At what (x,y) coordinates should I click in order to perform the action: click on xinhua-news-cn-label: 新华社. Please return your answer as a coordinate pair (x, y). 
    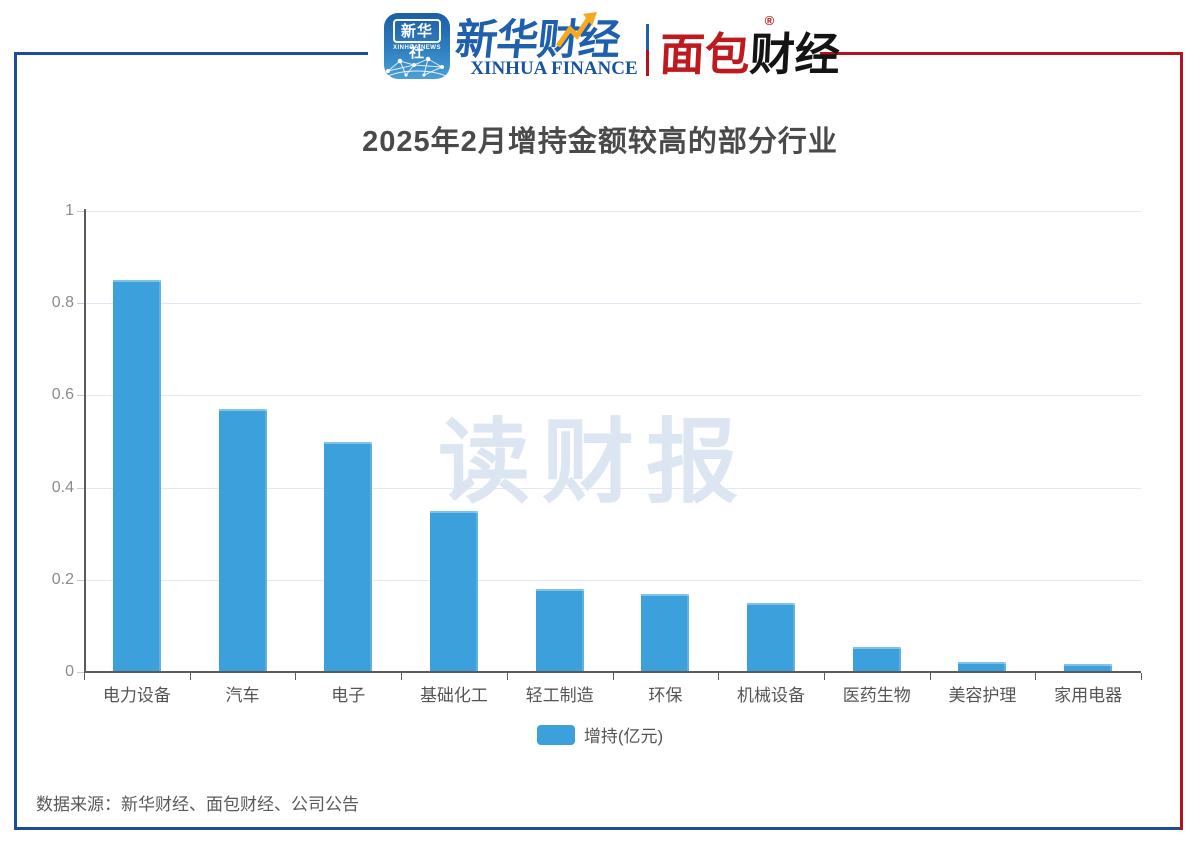
    Looking at the image, I should click on (417, 40).